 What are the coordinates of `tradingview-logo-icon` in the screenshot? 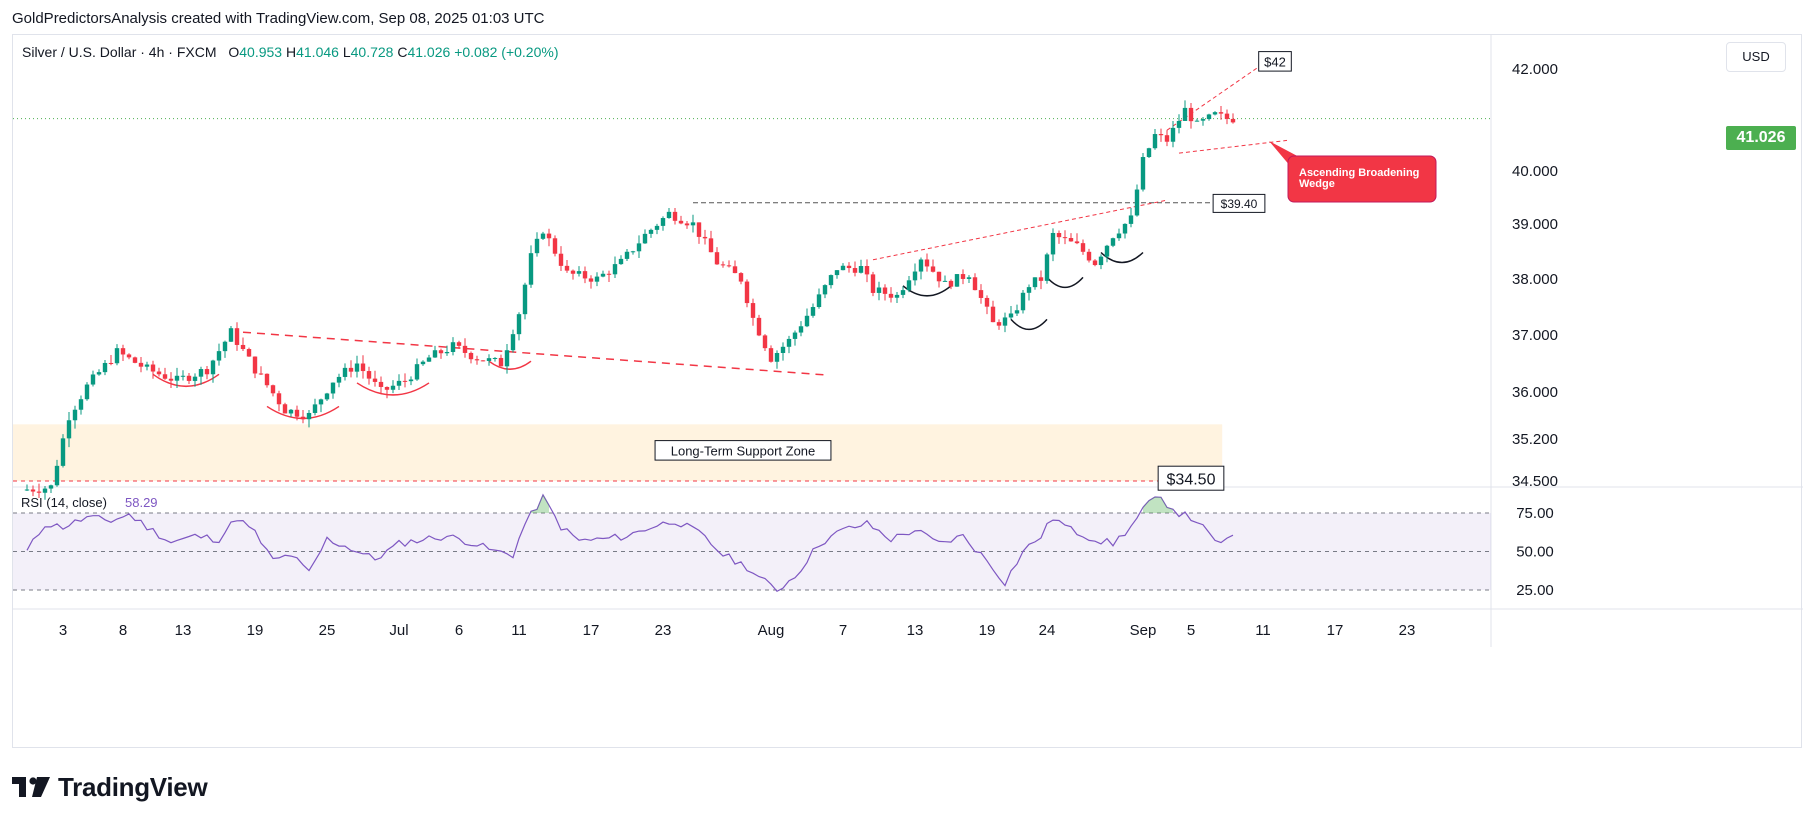 It's located at (31, 786).